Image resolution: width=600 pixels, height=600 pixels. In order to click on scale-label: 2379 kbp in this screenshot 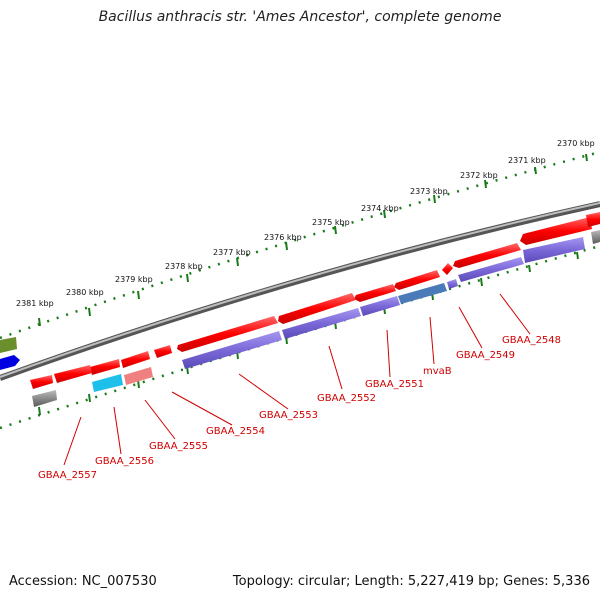, I will do `click(134, 279)`.